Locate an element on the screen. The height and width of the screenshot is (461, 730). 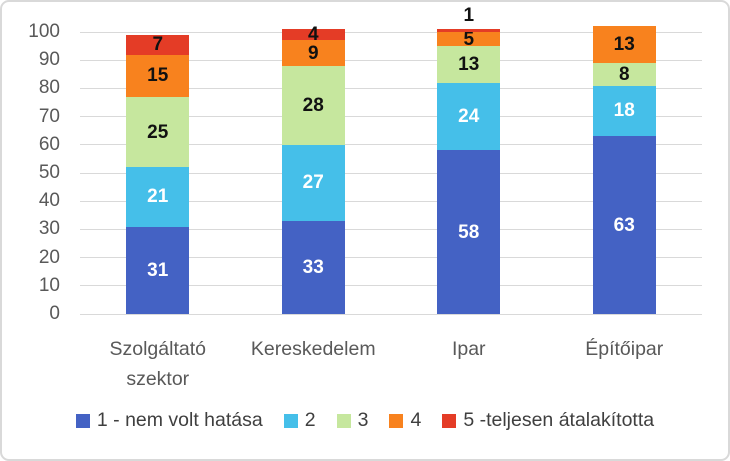
bar-segment: 9 is located at coordinates (313, 53).